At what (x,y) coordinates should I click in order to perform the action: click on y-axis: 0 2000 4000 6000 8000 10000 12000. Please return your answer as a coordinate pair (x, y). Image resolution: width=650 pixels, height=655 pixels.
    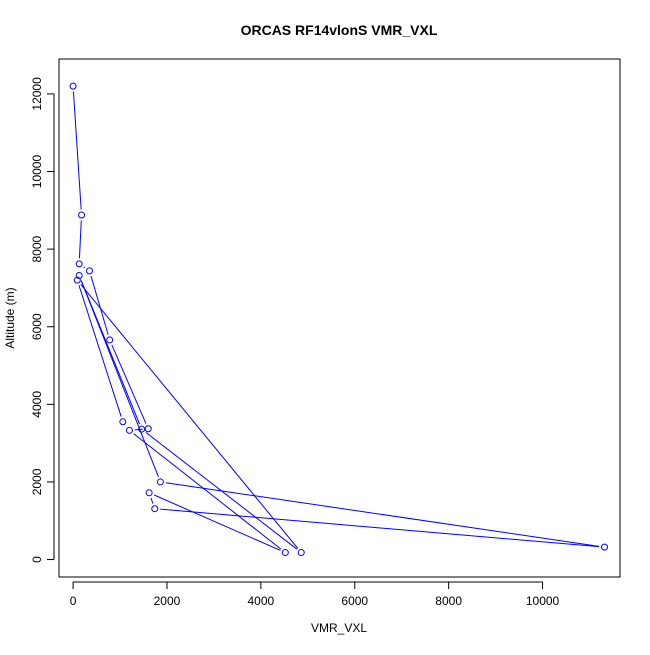
    Looking at the image, I should click on (42, 320).